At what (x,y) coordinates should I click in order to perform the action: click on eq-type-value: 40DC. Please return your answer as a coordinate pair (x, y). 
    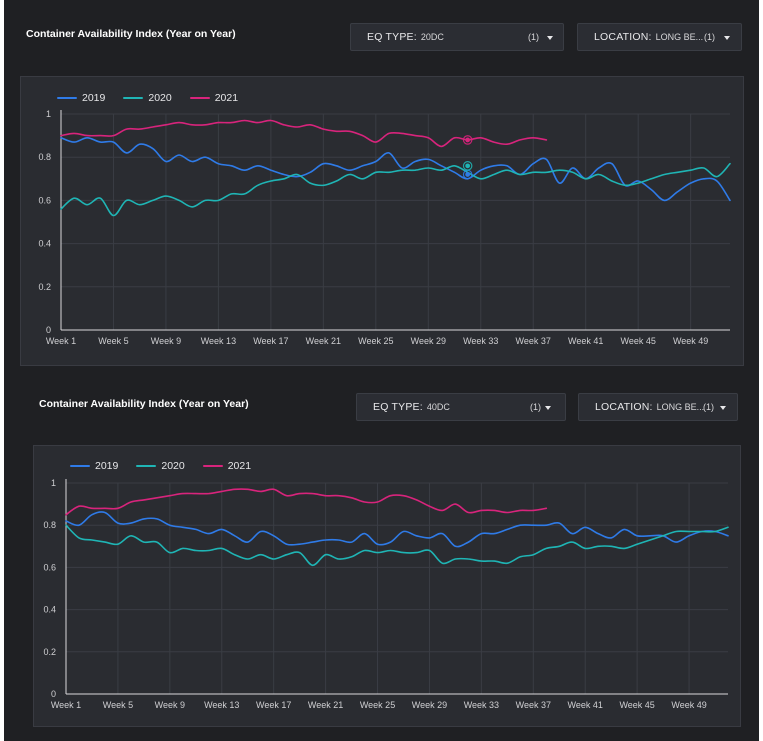
    Looking at the image, I should click on (438, 407).